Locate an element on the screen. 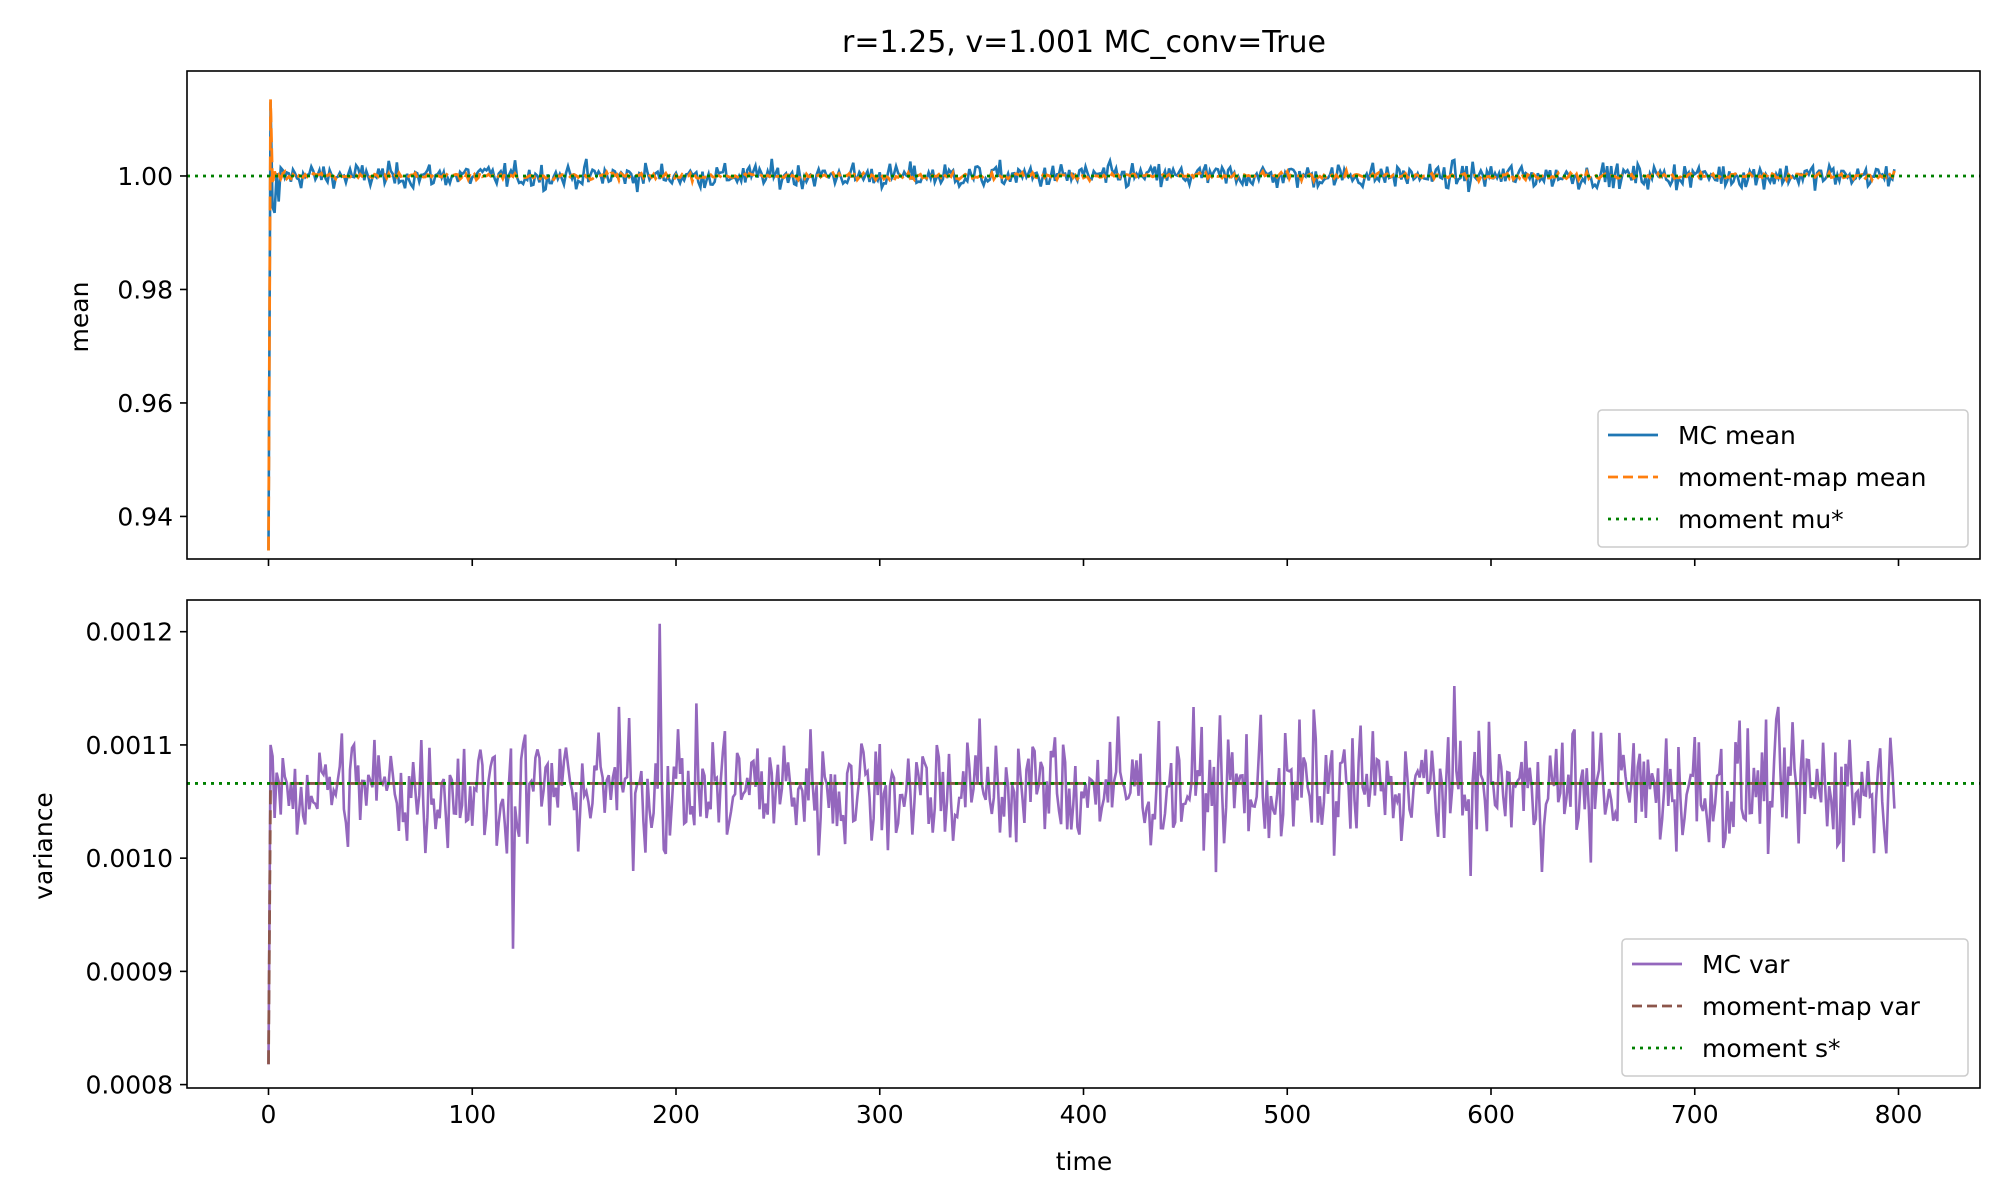 This screenshot has height=1200, width=2000. x-tick-label: 100 is located at coordinates (472, 1114).